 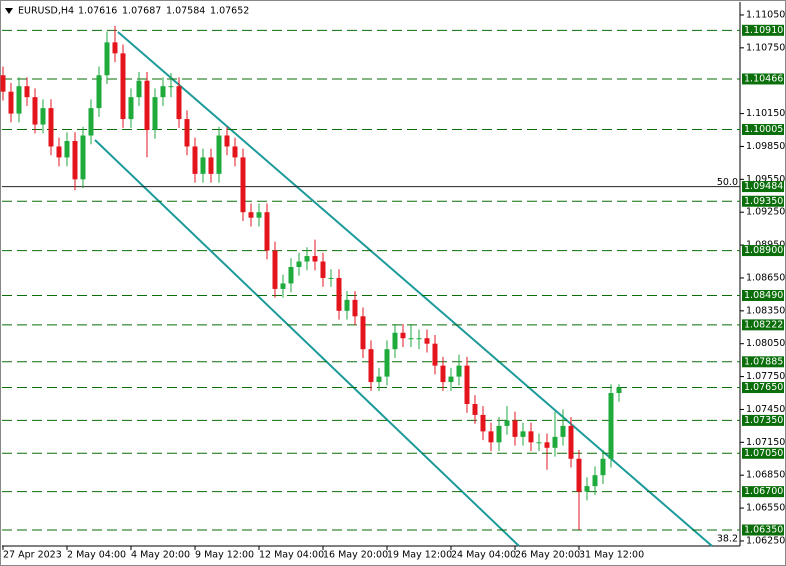 I want to click on level-label: 1.06350, so click(x=763, y=529).